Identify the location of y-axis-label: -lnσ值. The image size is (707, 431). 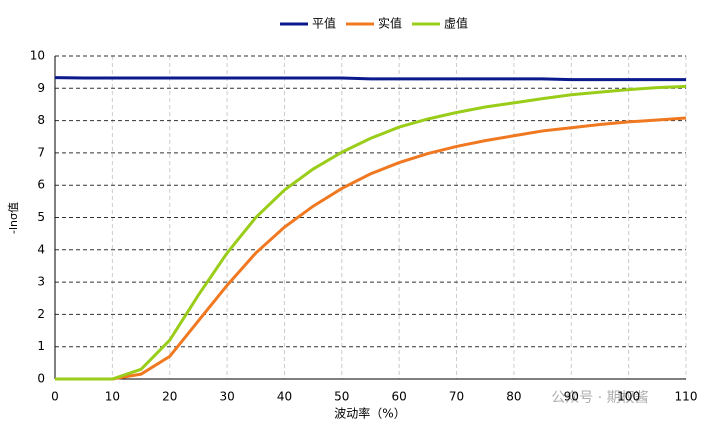
(13, 218).